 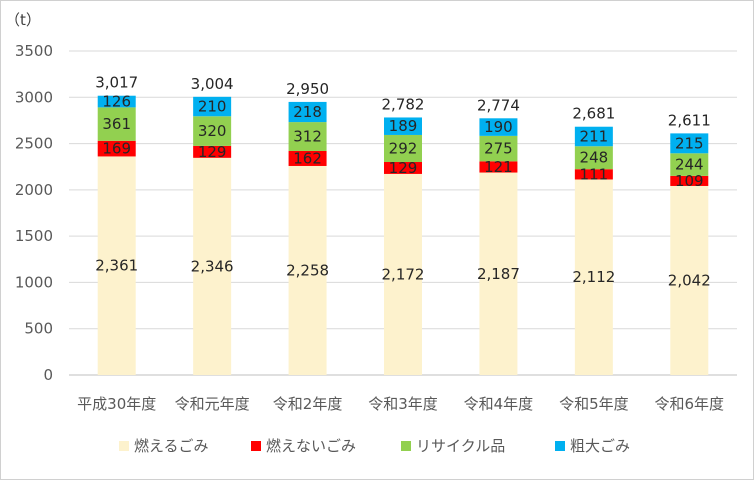 What do you see at coordinates (594, 404) in the screenshot?
I see `x-tick-label: 令和5年度` at bounding box center [594, 404].